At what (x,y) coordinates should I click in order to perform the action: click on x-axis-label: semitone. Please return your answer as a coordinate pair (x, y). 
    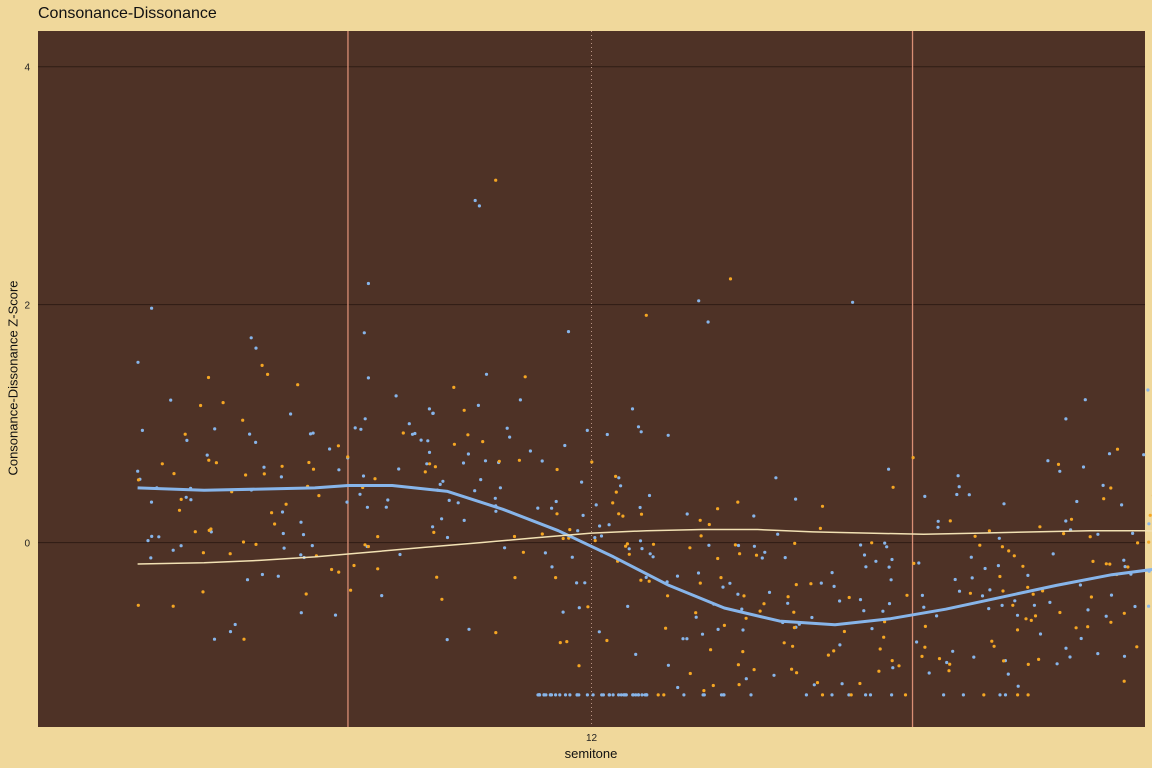
    Looking at the image, I should click on (591, 753).